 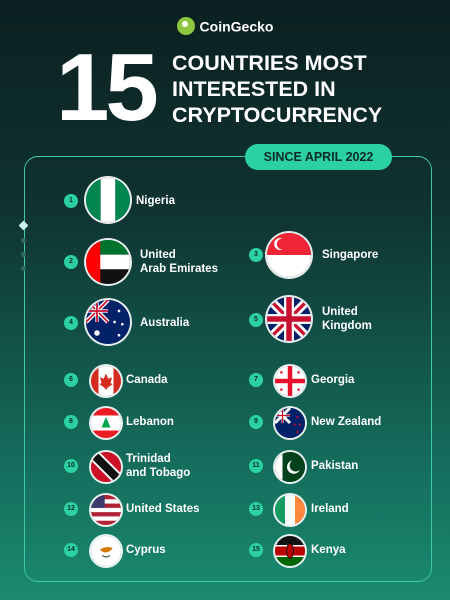 What do you see at coordinates (256, 380) in the screenshot?
I see `rank-badge: 7` at bounding box center [256, 380].